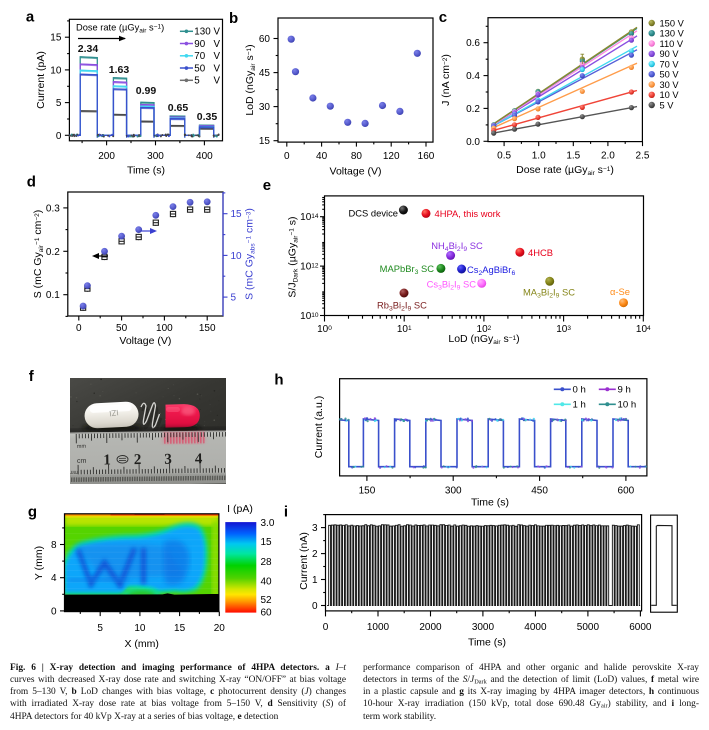 The height and width of the screenshot is (730, 709). Describe the element at coordinates (30, 16) in the screenshot. I see `svg-text: a` at that location.